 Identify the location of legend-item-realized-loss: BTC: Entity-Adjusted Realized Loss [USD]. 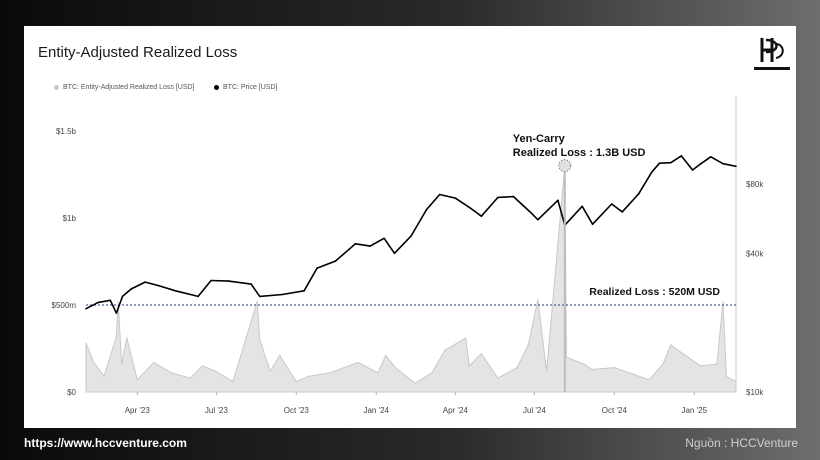
(124, 87).